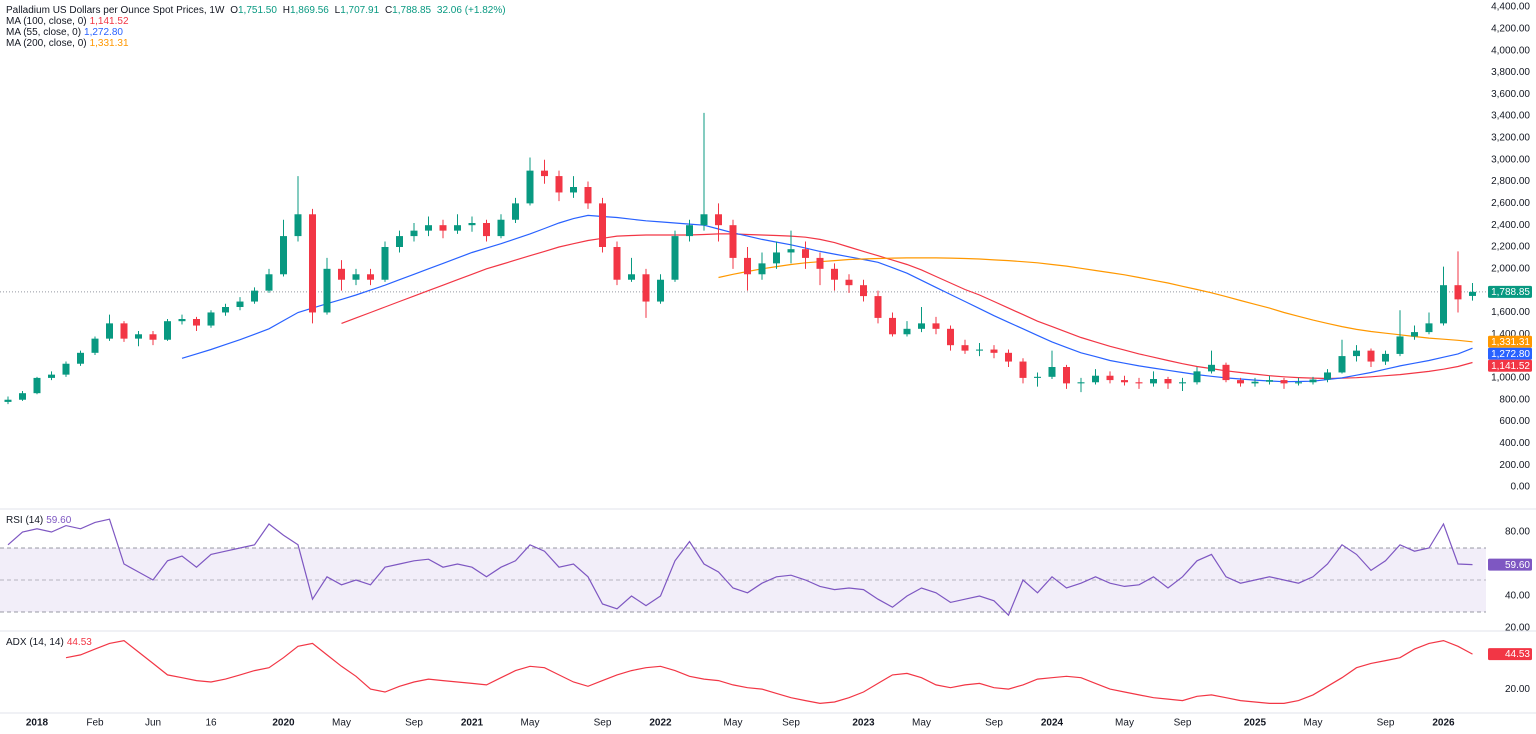  I want to click on y-tick-label: 2,000.00, so click(1510, 268).